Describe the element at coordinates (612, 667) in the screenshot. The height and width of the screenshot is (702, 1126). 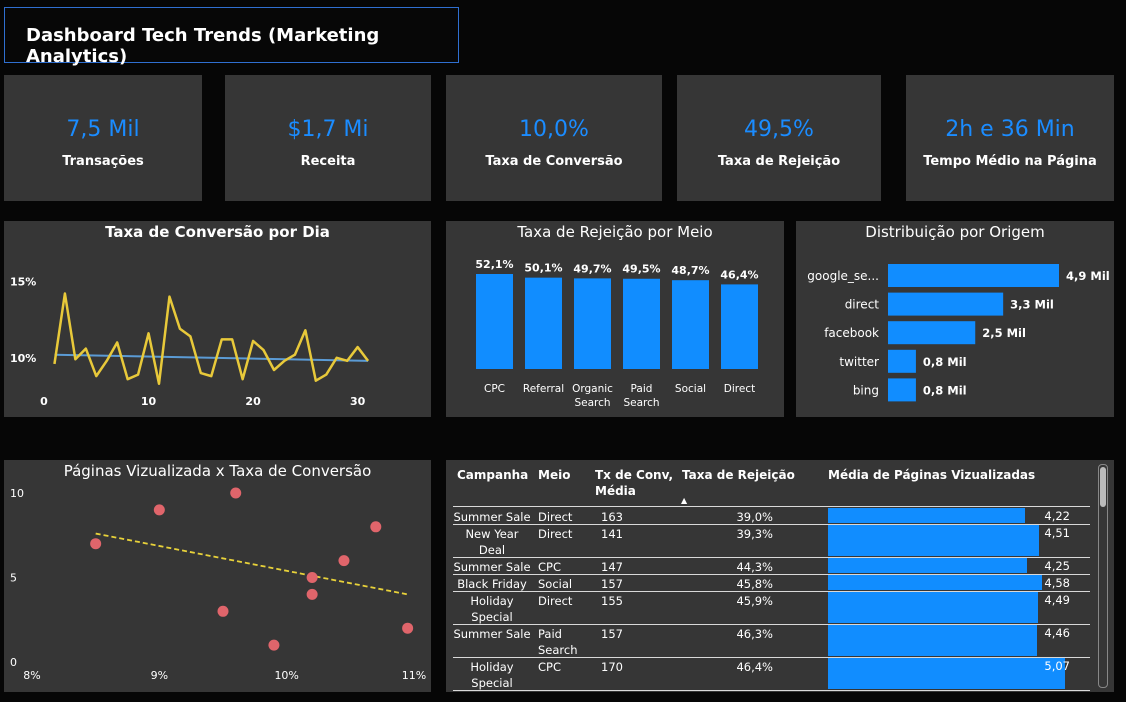
I see `cell-tx-conv: 170` at that location.